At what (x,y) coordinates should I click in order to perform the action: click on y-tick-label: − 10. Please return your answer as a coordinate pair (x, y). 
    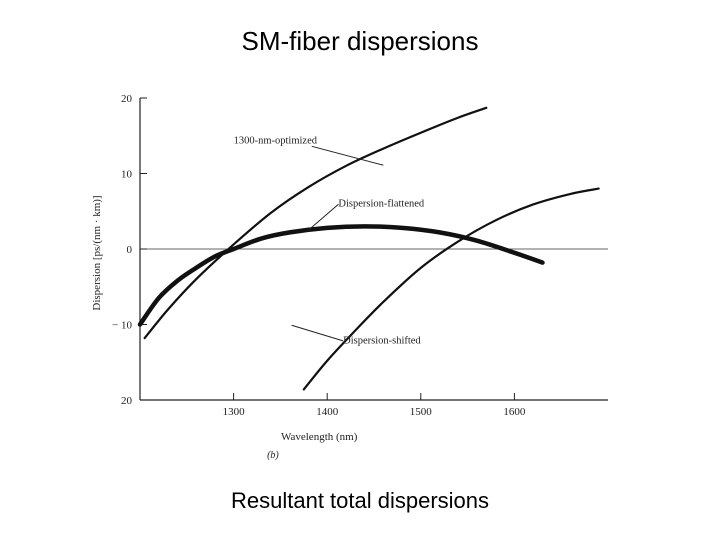
    Looking at the image, I should click on (122, 326).